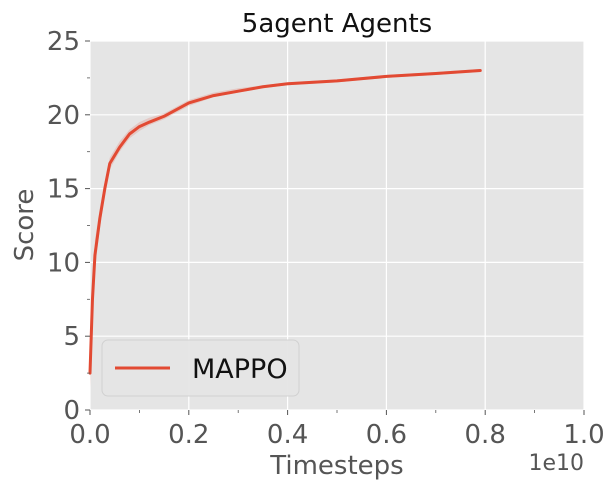 The height and width of the screenshot is (491, 616). What do you see at coordinates (287, 435) in the screenshot?
I see `x-tick-label: 0.4` at bounding box center [287, 435].